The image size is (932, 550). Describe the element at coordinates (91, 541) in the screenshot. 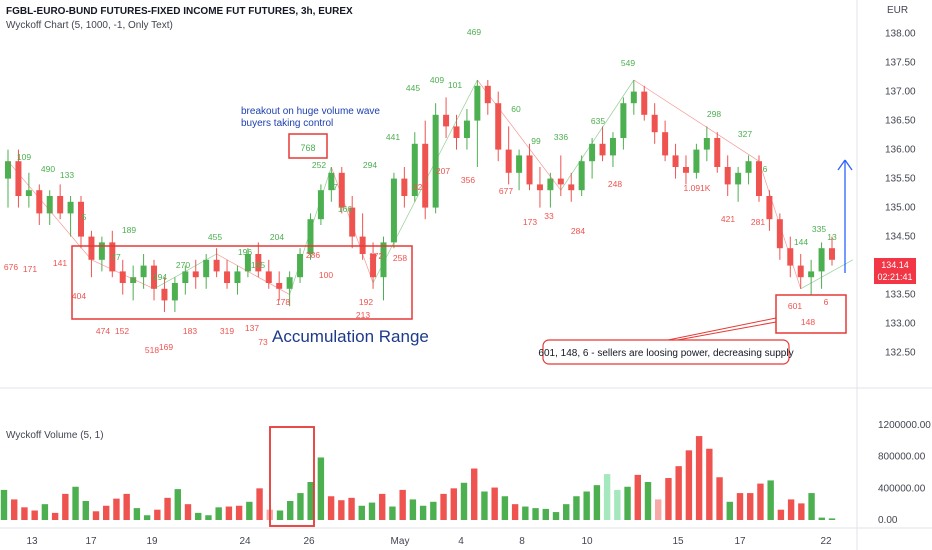

I see `time-tick-label: 17` at that location.